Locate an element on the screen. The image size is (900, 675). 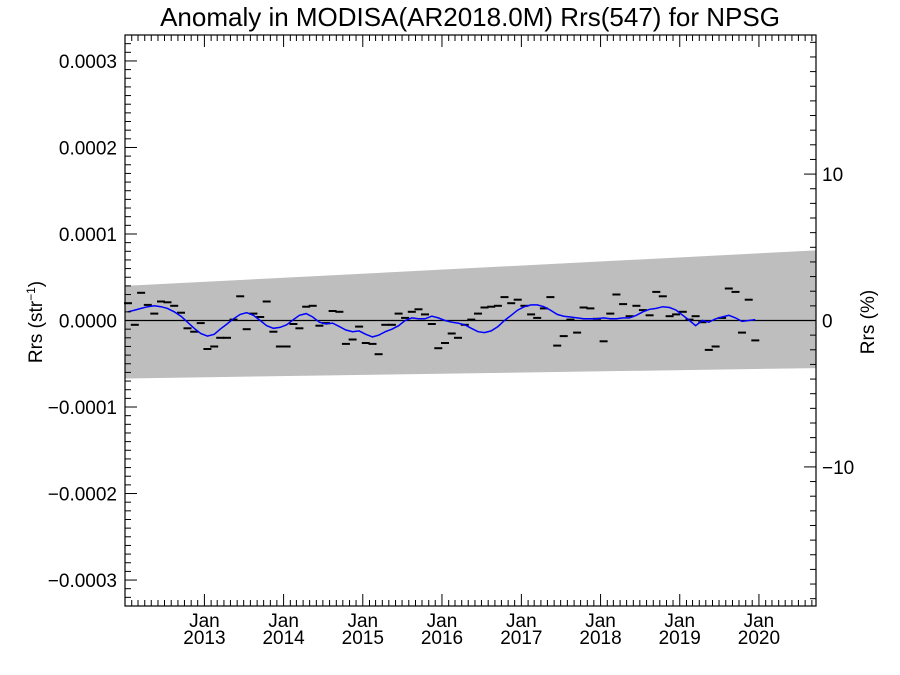
x-tick-year-label: 2018 is located at coordinates (600, 638).